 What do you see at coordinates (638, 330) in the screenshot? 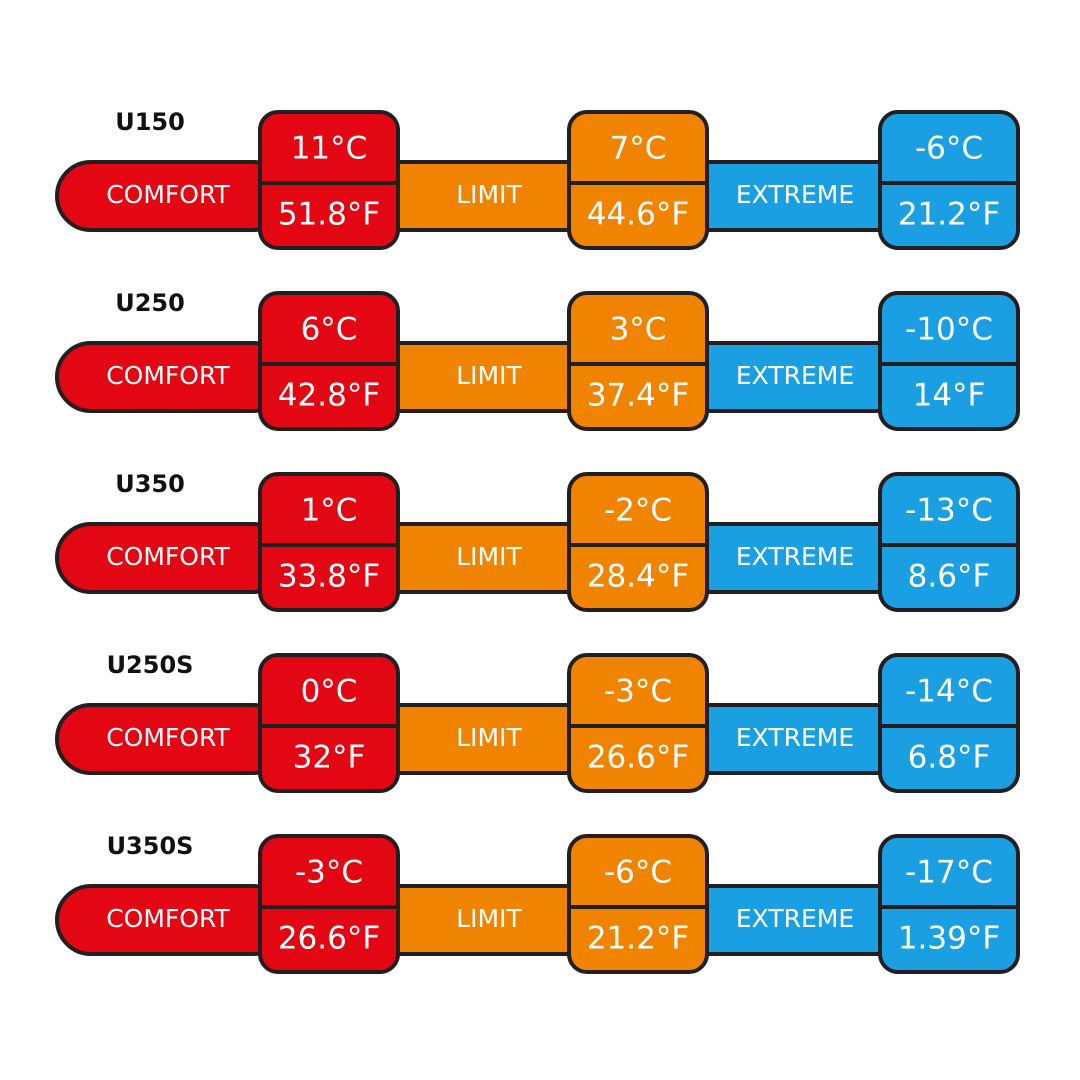
I see `celsius-value: 3°C` at bounding box center [638, 330].